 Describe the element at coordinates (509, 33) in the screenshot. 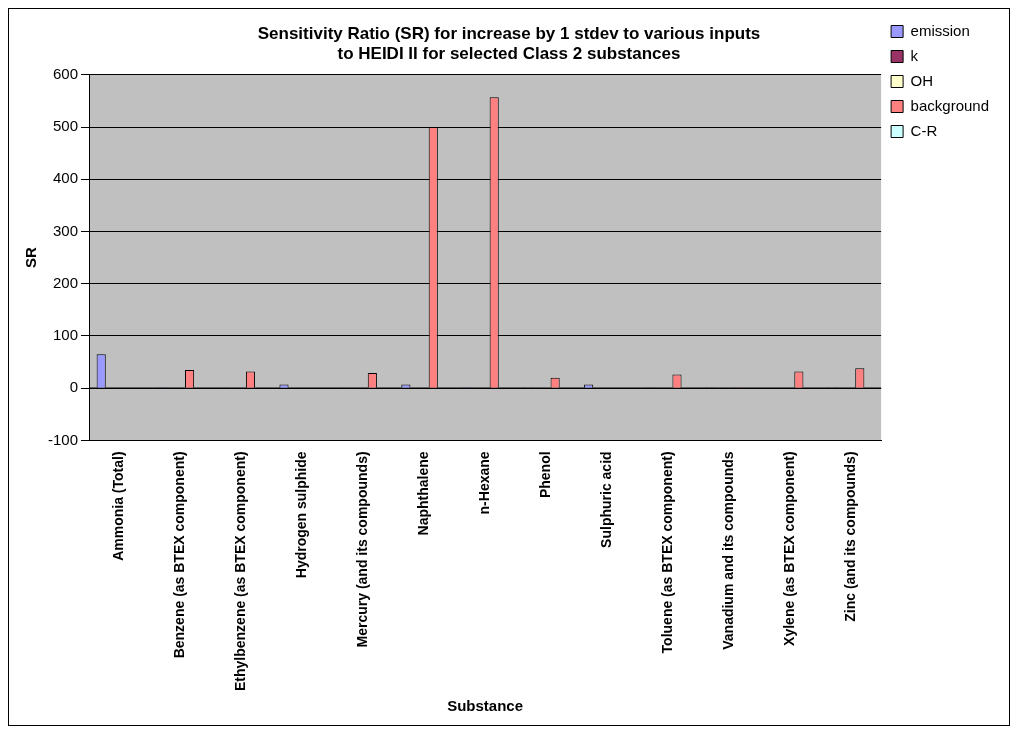

I see `text: Sensitivity Ratio (SR) for increase by 1 stdev to various inputs` at that location.